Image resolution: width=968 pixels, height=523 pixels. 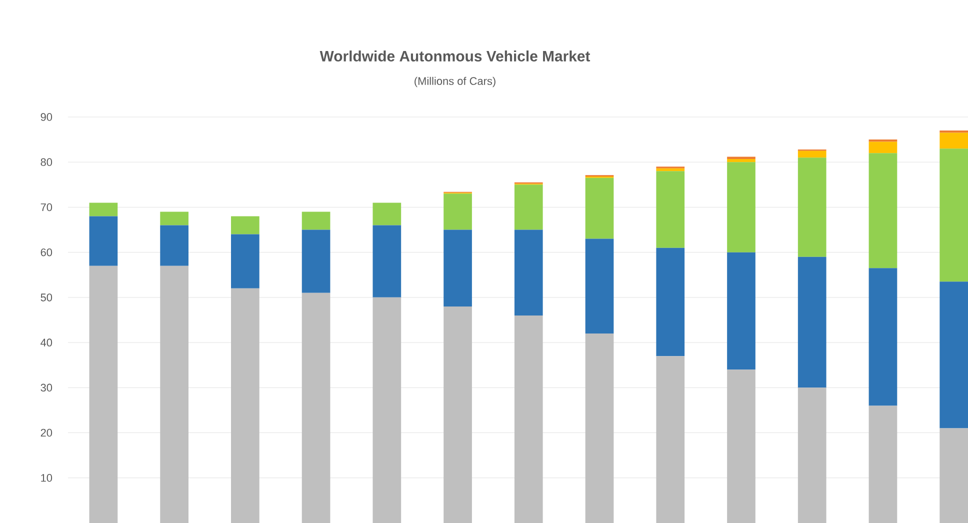 What do you see at coordinates (455, 82) in the screenshot?
I see `chart-subtitle: (Millions of Cars)` at bounding box center [455, 82].